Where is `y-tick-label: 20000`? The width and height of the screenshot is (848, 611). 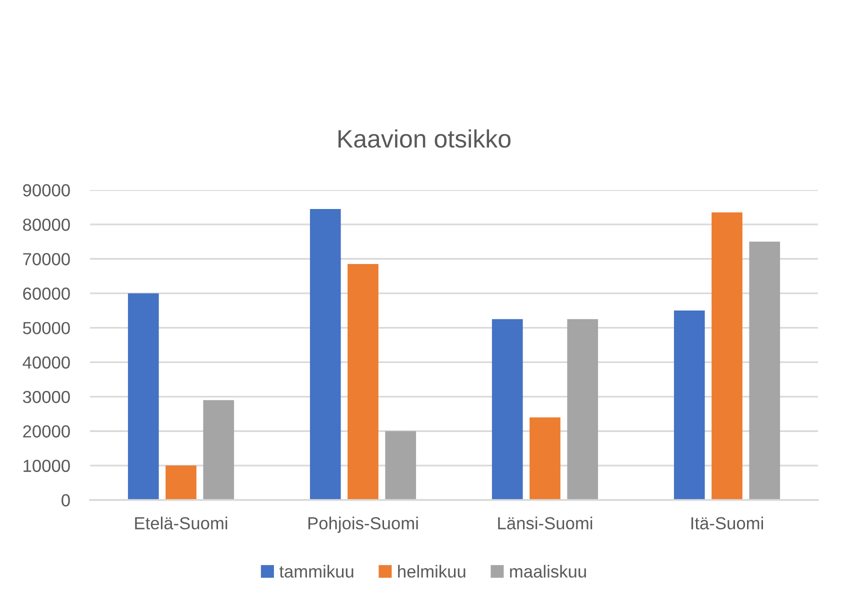 y-tick-label: 20000 is located at coordinates (46, 431).